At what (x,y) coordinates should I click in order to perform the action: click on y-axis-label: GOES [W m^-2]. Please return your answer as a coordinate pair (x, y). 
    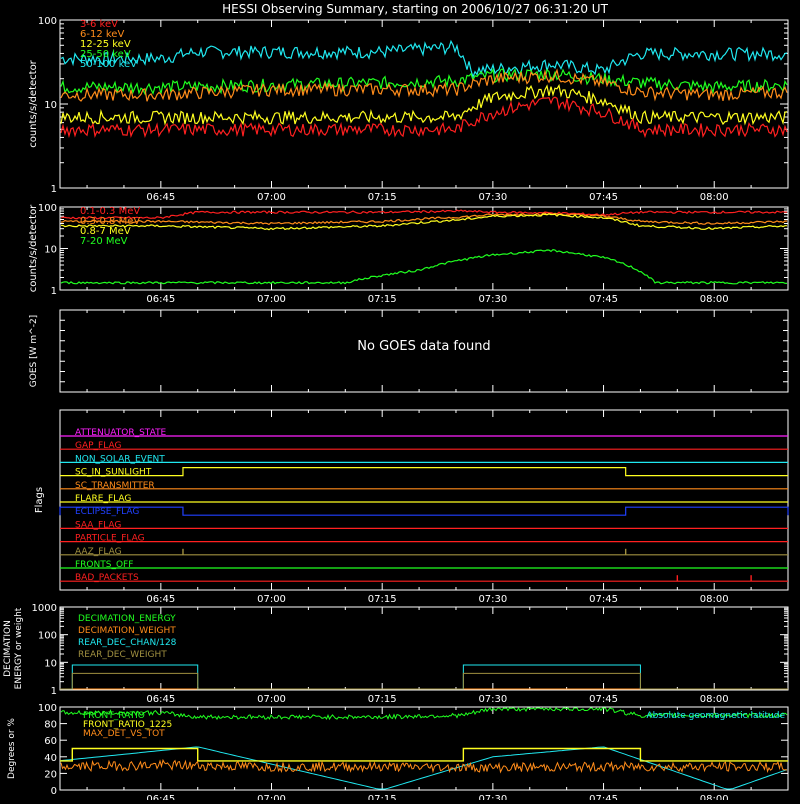
    Looking at the image, I should click on (34, 351).